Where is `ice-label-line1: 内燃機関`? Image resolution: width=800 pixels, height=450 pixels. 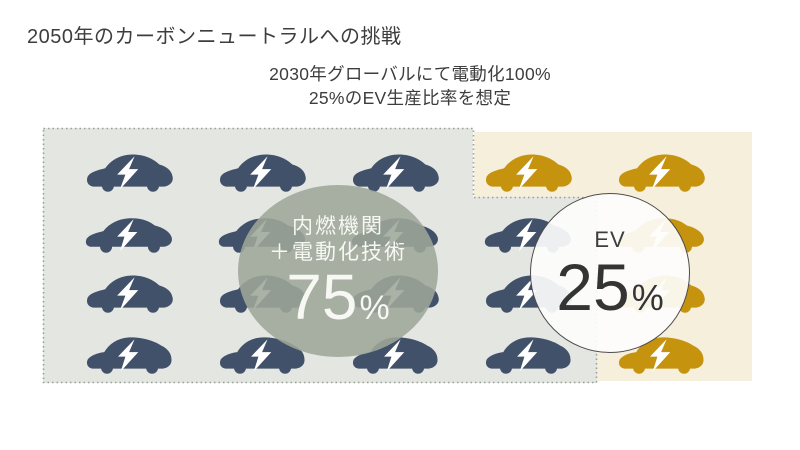
ice-label-line1: 内燃機関 is located at coordinates (338, 226).